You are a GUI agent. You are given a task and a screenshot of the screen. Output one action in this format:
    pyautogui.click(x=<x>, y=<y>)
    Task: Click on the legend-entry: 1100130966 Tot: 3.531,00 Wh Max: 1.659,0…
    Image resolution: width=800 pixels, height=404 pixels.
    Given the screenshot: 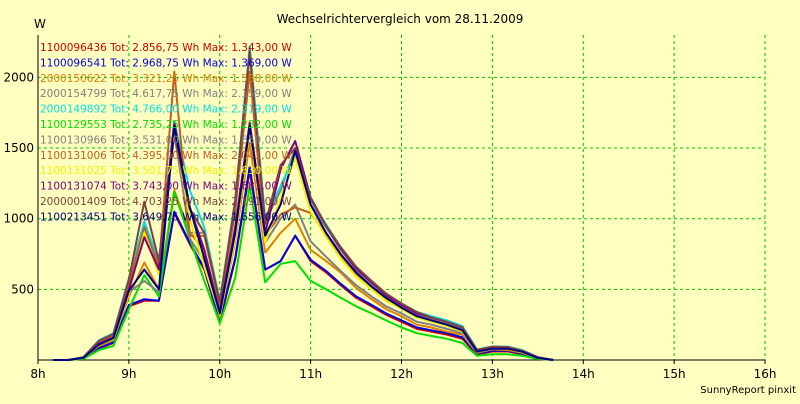 What is the action you would take?
    pyautogui.click(x=166, y=140)
    